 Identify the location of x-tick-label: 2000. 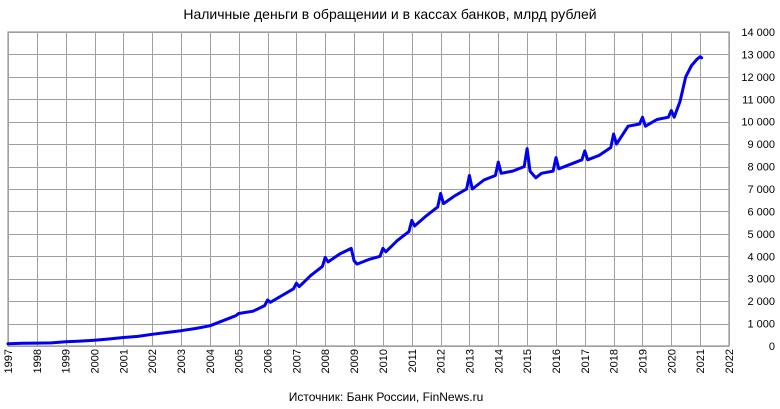
(96, 361).